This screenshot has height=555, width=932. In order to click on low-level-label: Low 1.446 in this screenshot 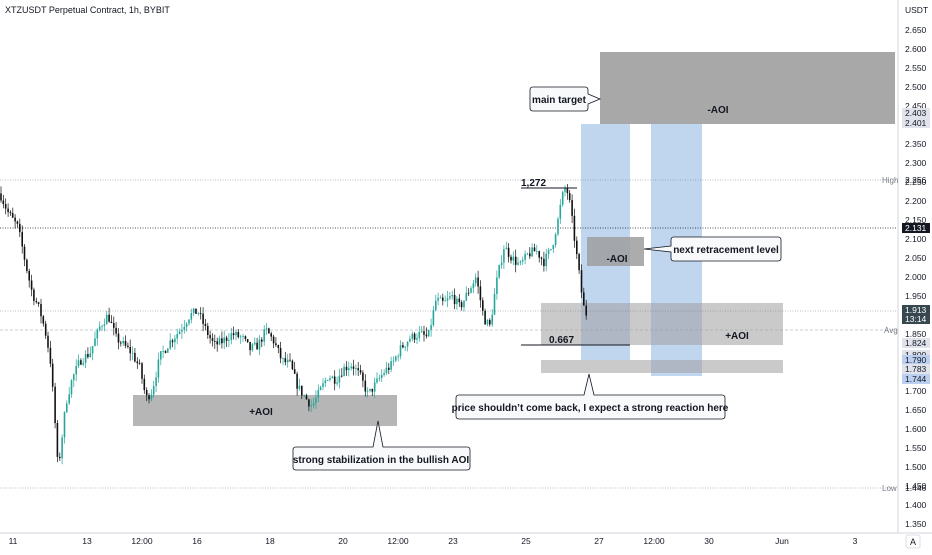, I will do `click(904, 488)`.